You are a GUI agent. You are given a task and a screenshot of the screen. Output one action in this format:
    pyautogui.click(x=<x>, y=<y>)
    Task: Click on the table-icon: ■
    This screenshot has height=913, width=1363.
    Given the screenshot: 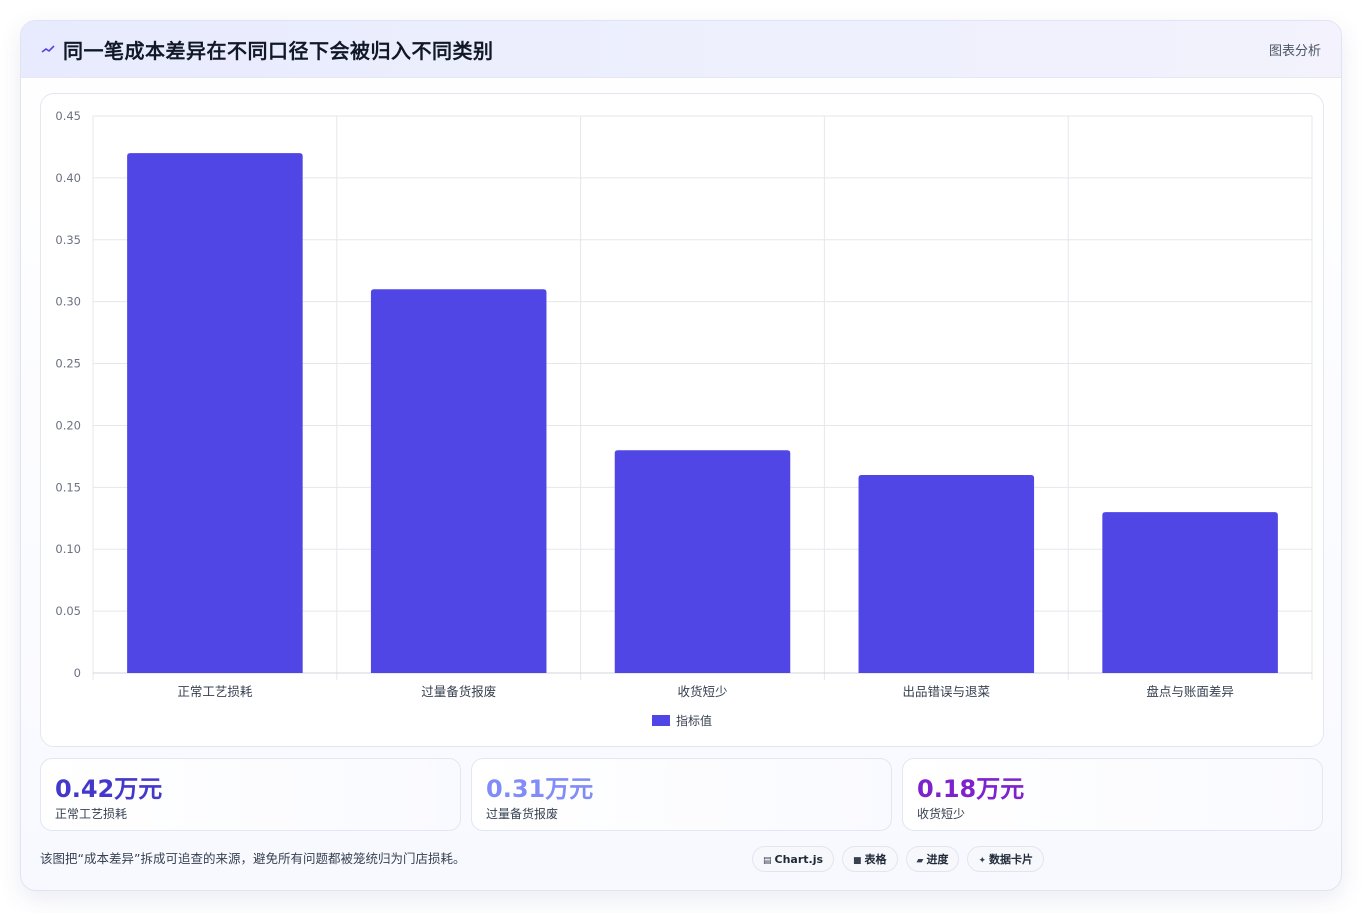 What is the action you would take?
    pyautogui.click(x=857, y=861)
    